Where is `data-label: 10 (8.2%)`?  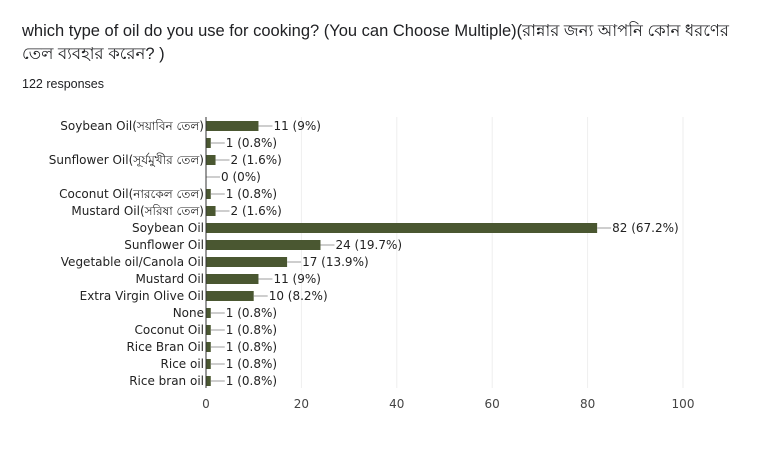 data-label: 10 (8.2%) is located at coordinates (298, 296).